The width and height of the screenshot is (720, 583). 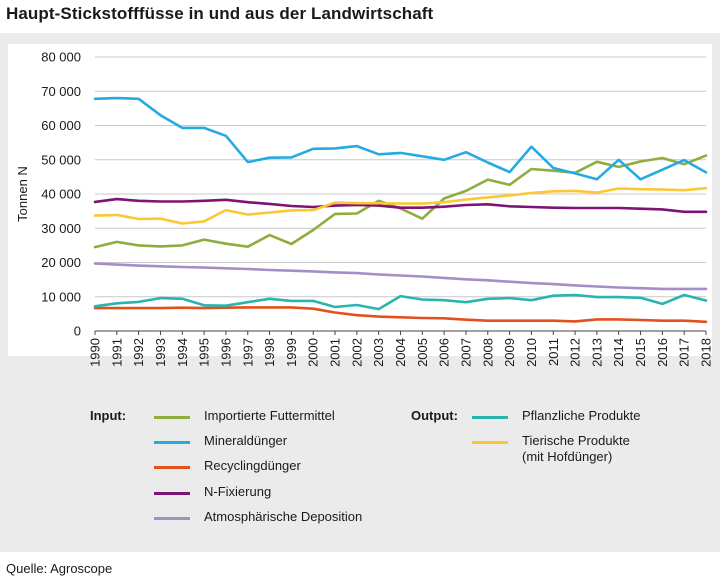 What do you see at coordinates (22, 194) in the screenshot?
I see `y-axis-label: Tonnen N` at bounding box center [22, 194].